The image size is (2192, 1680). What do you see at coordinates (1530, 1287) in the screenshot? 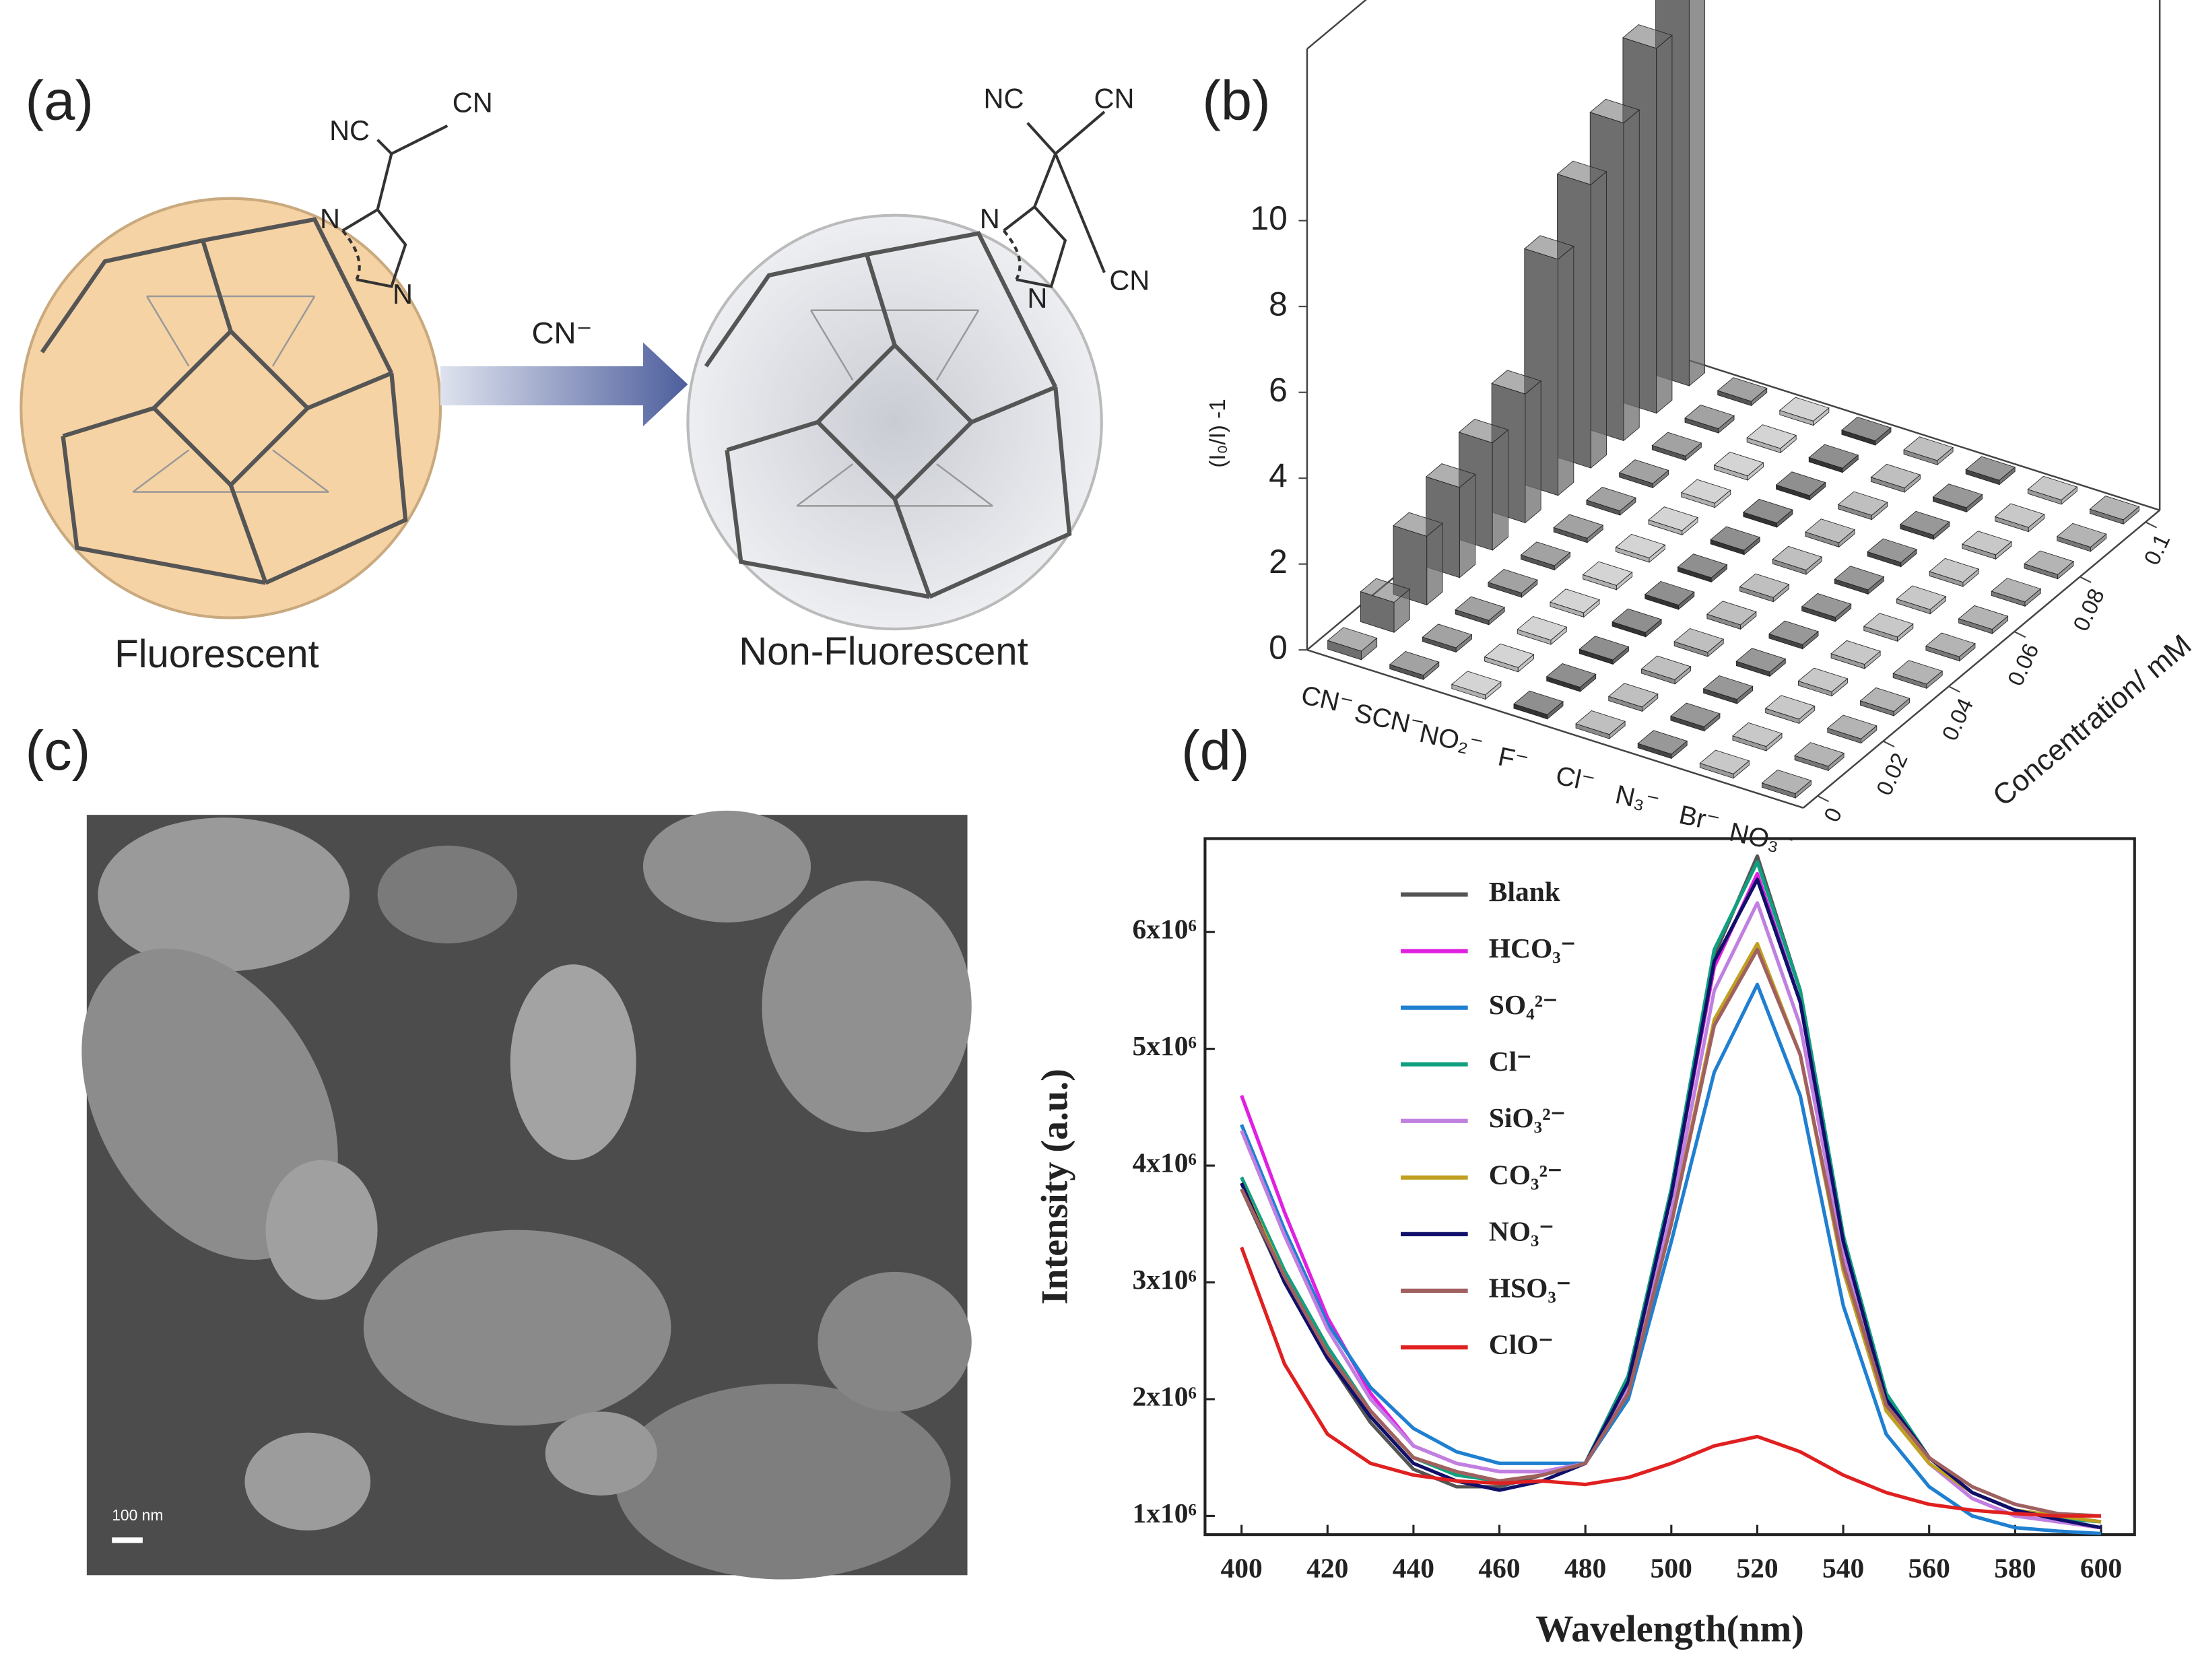
I see `legend-label: HSO₃⁻` at bounding box center [1530, 1287].